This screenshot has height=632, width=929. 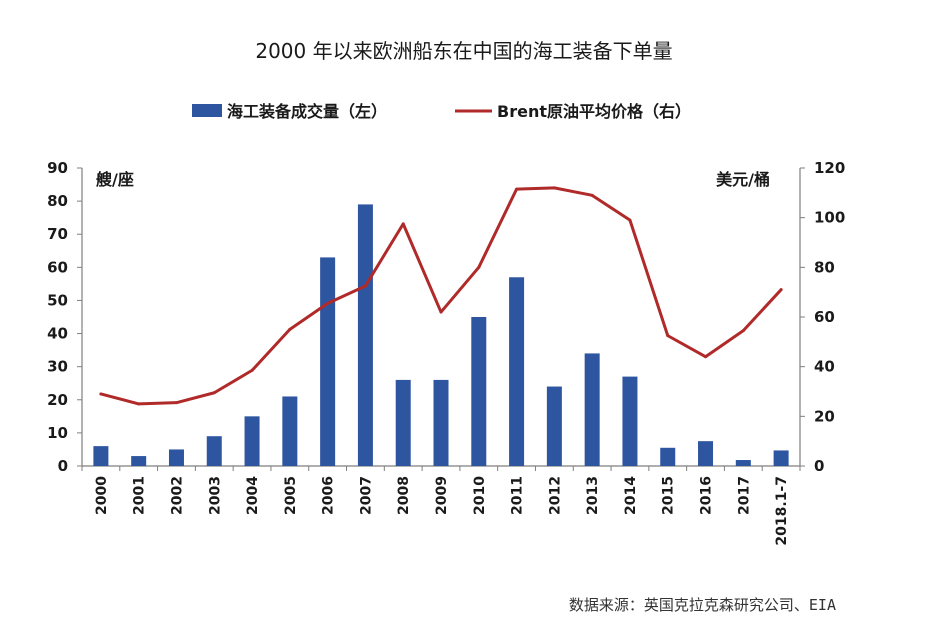 I want to click on x-tick-label: 2017, so click(x=744, y=495).